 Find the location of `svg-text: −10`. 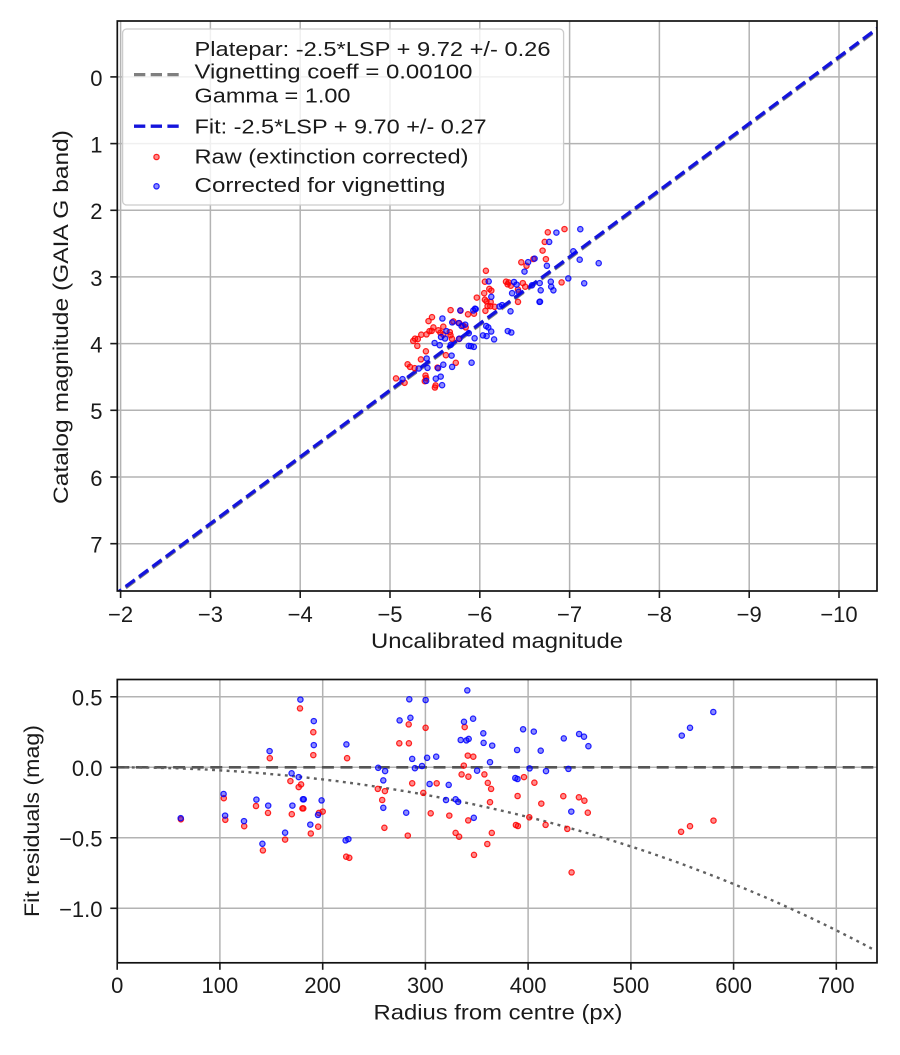

svg-text: −10 is located at coordinates (838, 614).